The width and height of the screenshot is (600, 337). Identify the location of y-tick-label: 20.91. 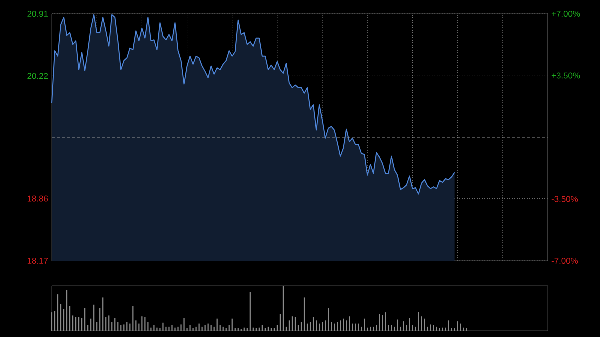
(38, 14).